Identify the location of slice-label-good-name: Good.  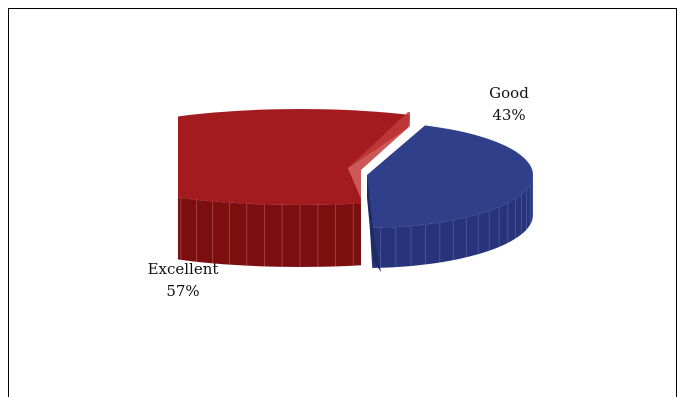
(509, 93).